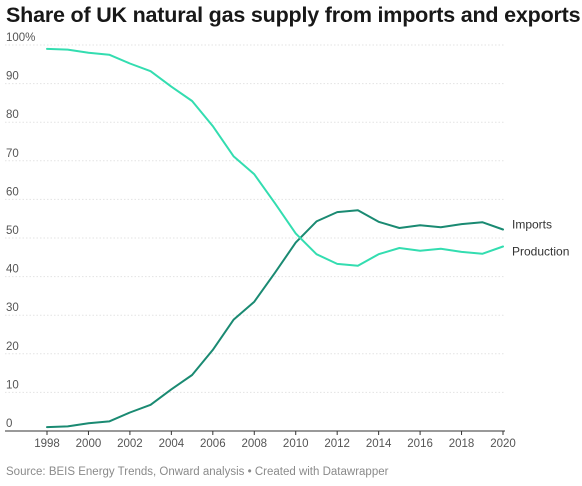 The width and height of the screenshot is (582, 486). Describe the element at coordinates (540, 238) in the screenshot. I see `series-labels: Imports Production` at that location.